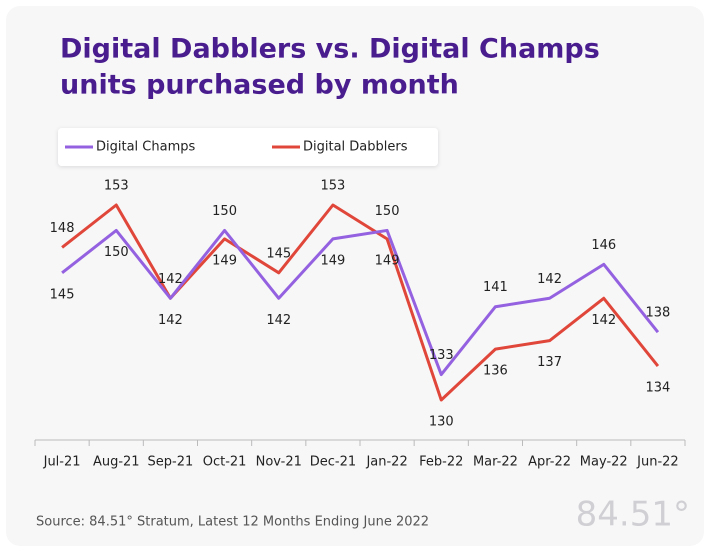 The image size is (710, 552). I want to click on x-tick-label: Oct-21, so click(225, 462).